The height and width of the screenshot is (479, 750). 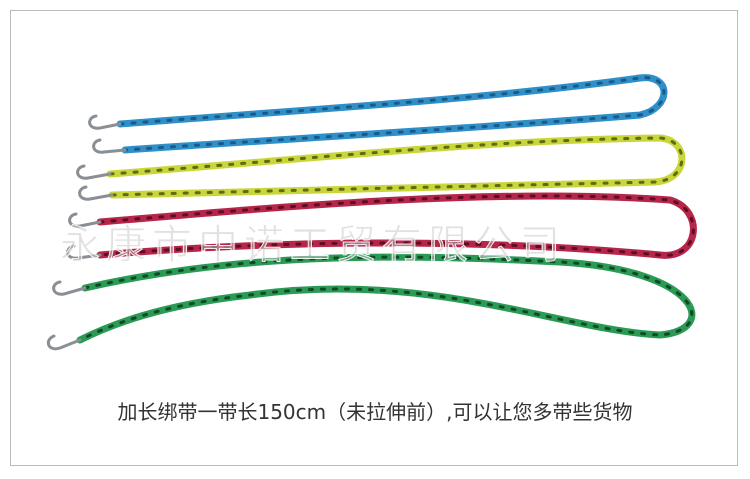 What do you see at coordinates (375, 412) in the screenshot?
I see `caption: 加长绑带一带长150cm（未拉伸前）,可以让您多带些货物` at bounding box center [375, 412].